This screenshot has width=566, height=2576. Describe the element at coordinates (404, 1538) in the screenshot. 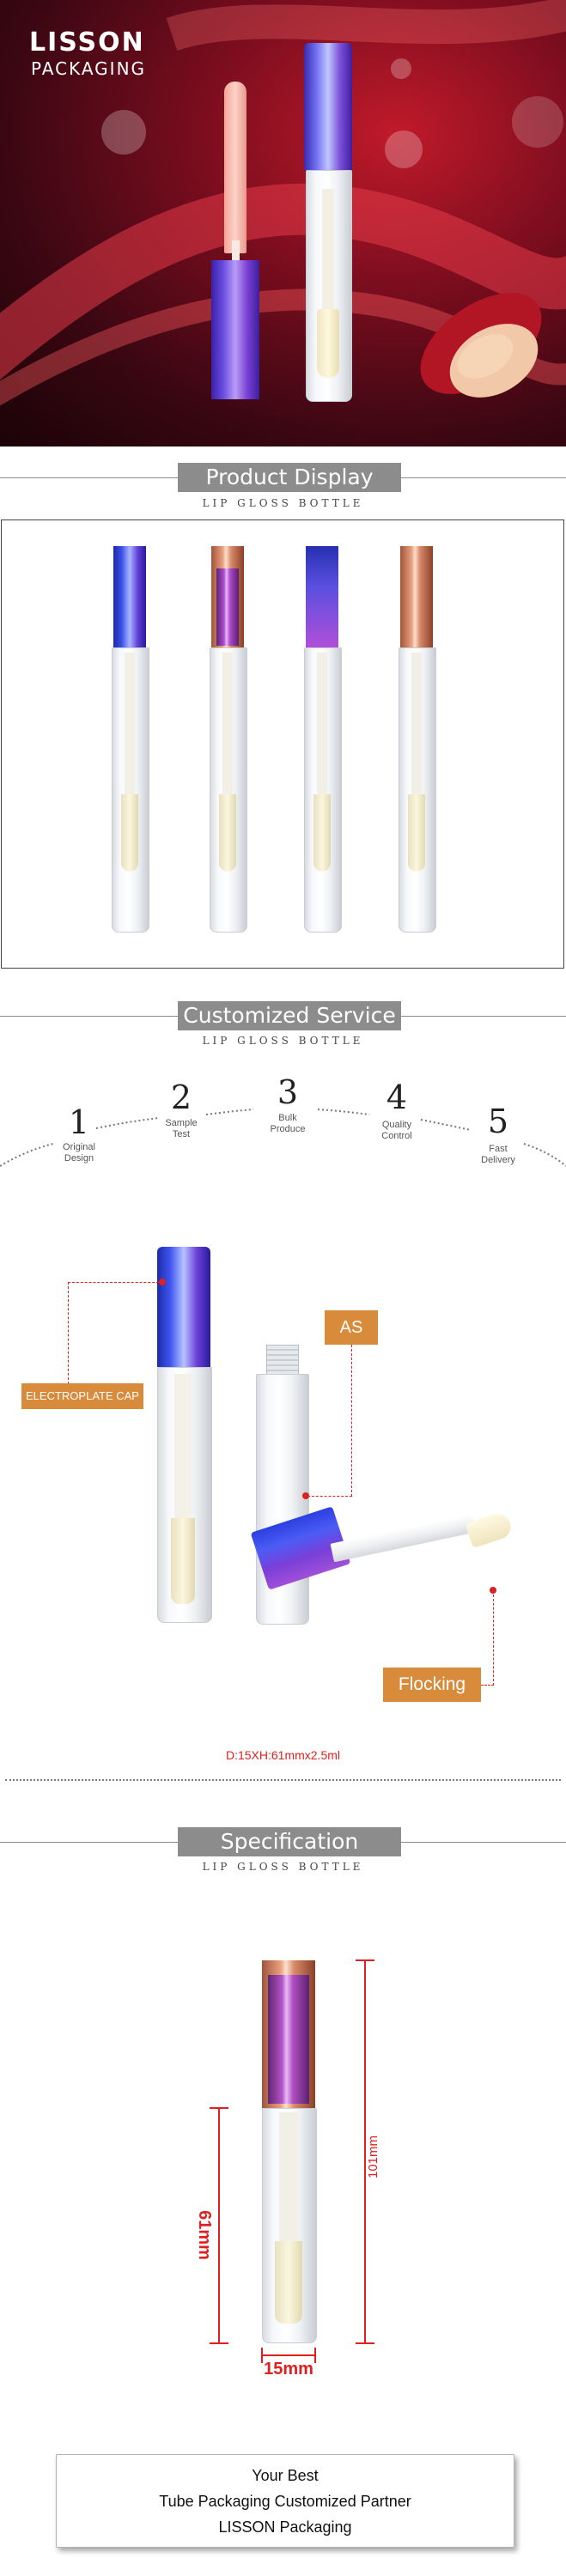

I see `applicator-wand-lying` at that location.